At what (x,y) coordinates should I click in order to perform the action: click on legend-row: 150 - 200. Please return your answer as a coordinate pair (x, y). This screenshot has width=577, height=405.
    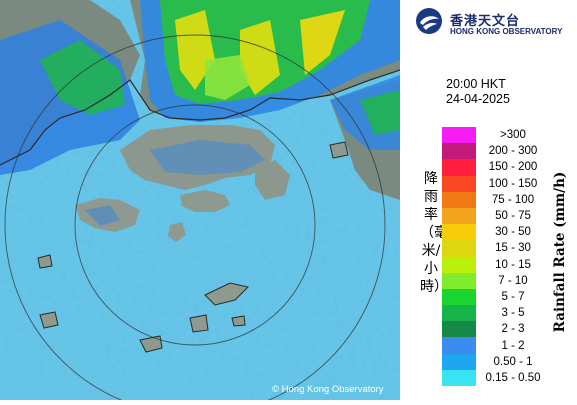
    Looking at the image, I should click on (496, 167).